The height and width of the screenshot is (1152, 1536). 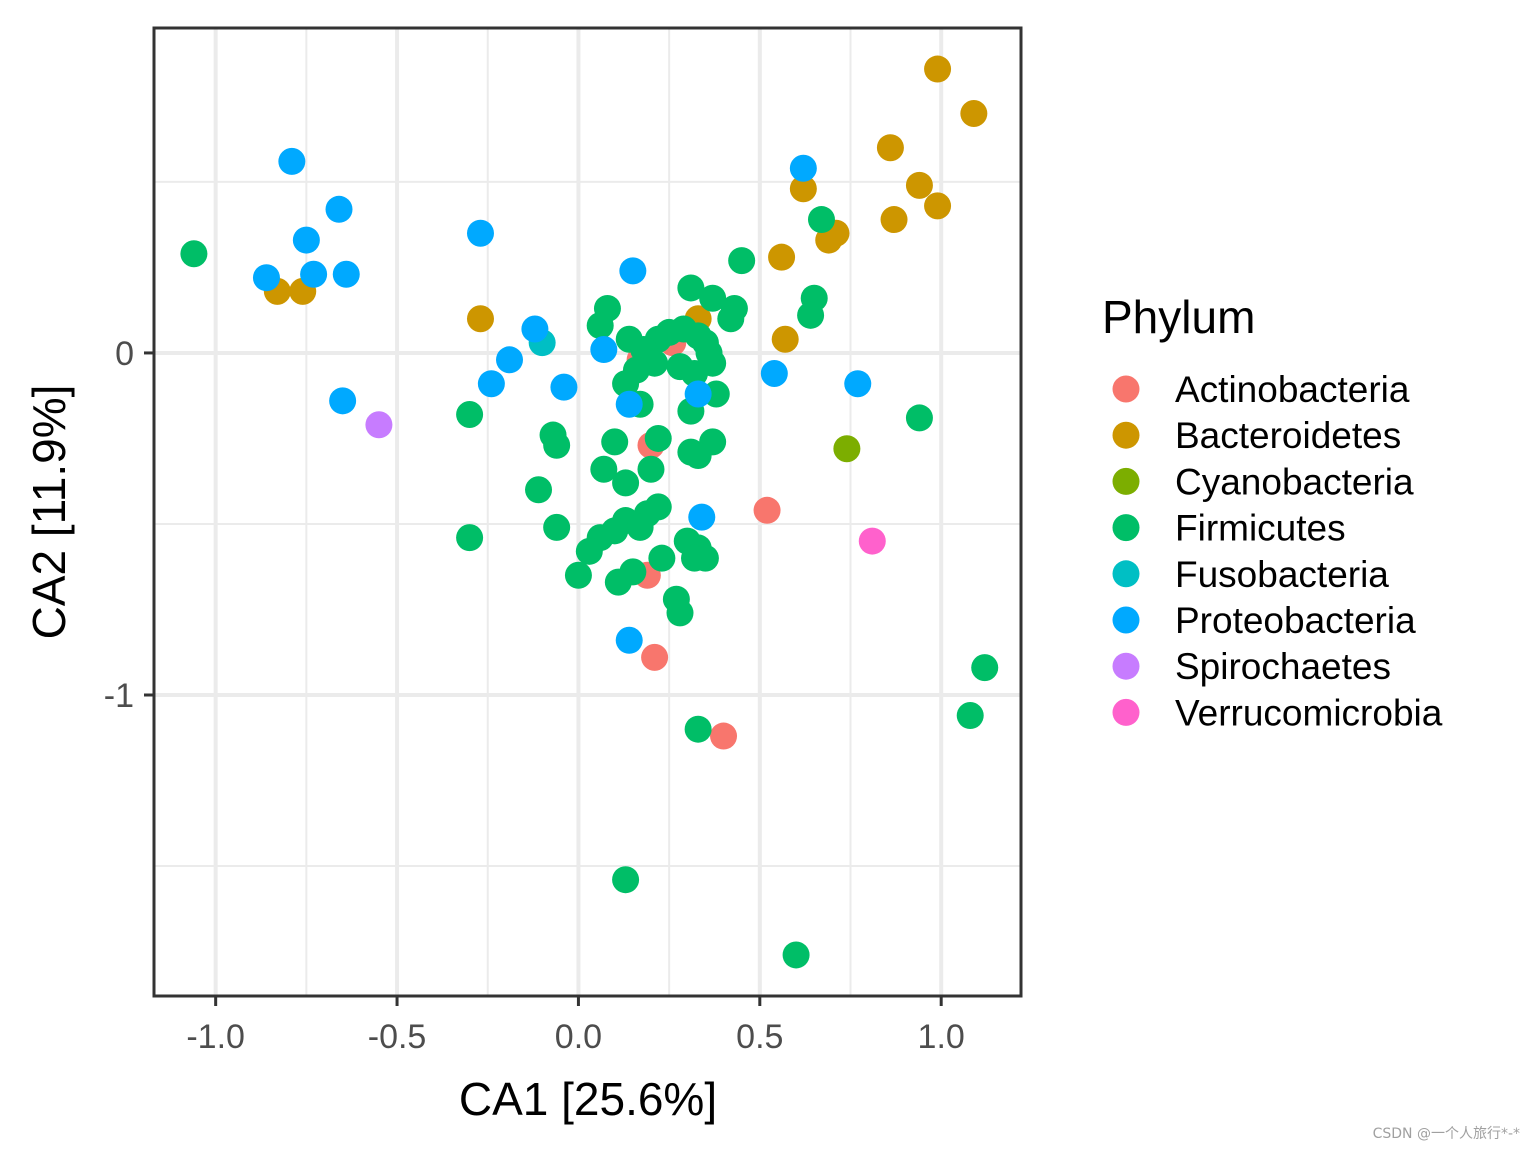 I want to click on x-tick-label: -1.0, so click(x=215, y=1037).